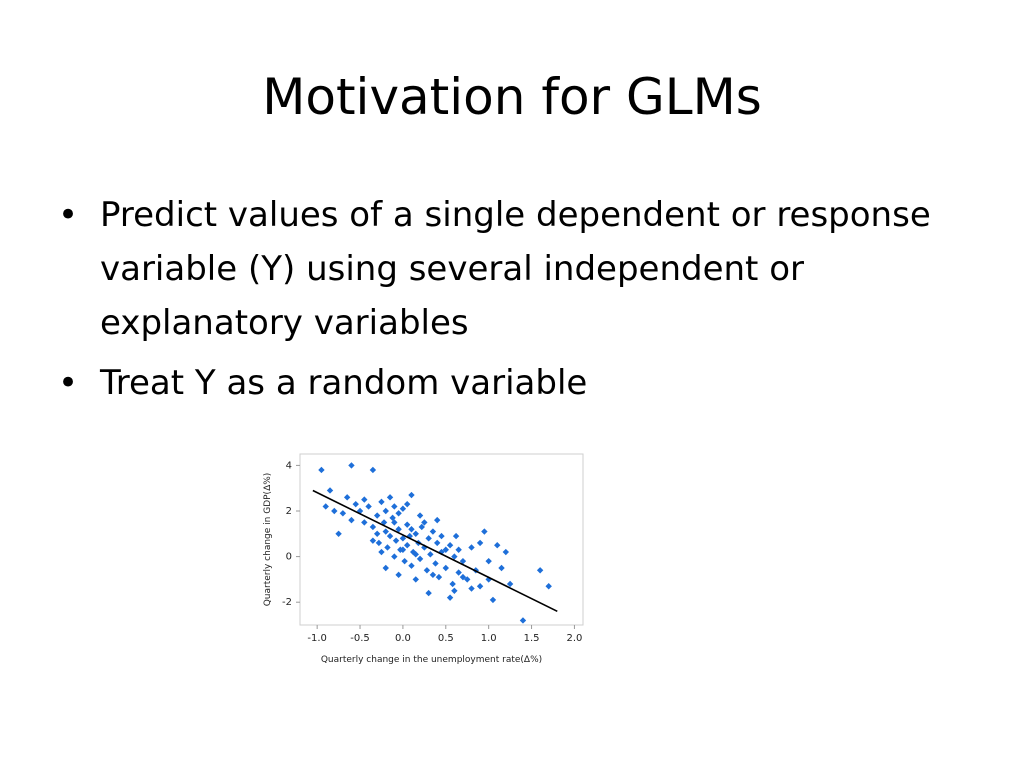  What do you see at coordinates (289, 511) in the screenshot?
I see `y-tick-label: 2` at bounding box center [289, 511].